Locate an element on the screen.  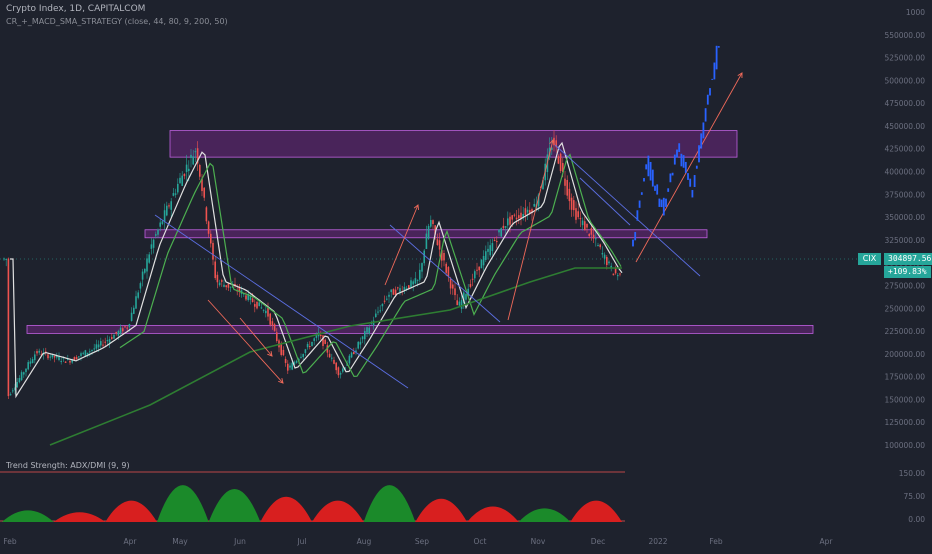
arrow-head is located at coordinates (281, 381).